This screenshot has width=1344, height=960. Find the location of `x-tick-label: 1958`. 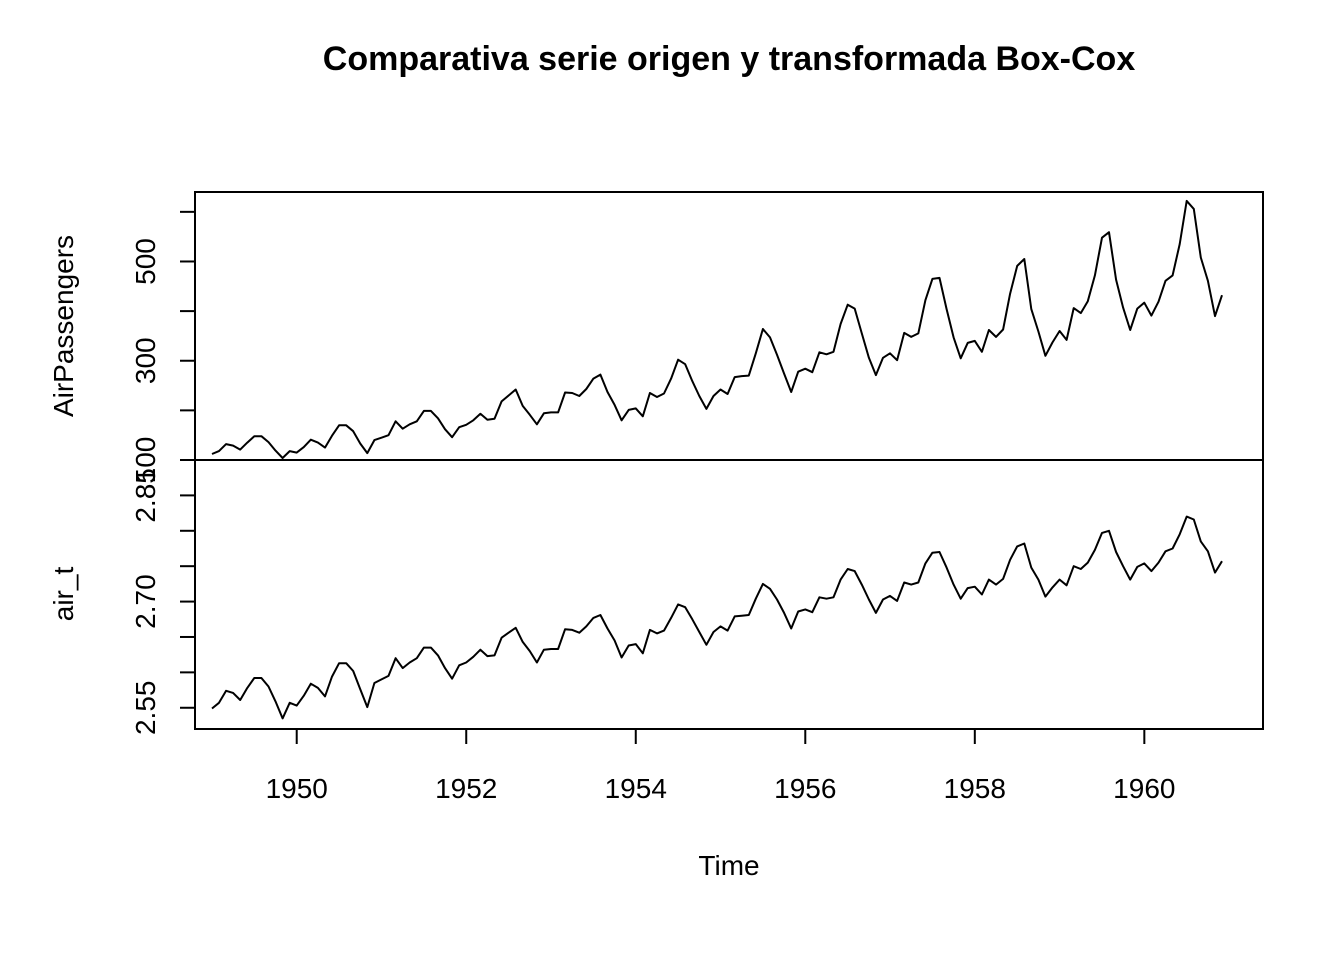

x-tick-label: 1958 is located at coordinates (975, 788).